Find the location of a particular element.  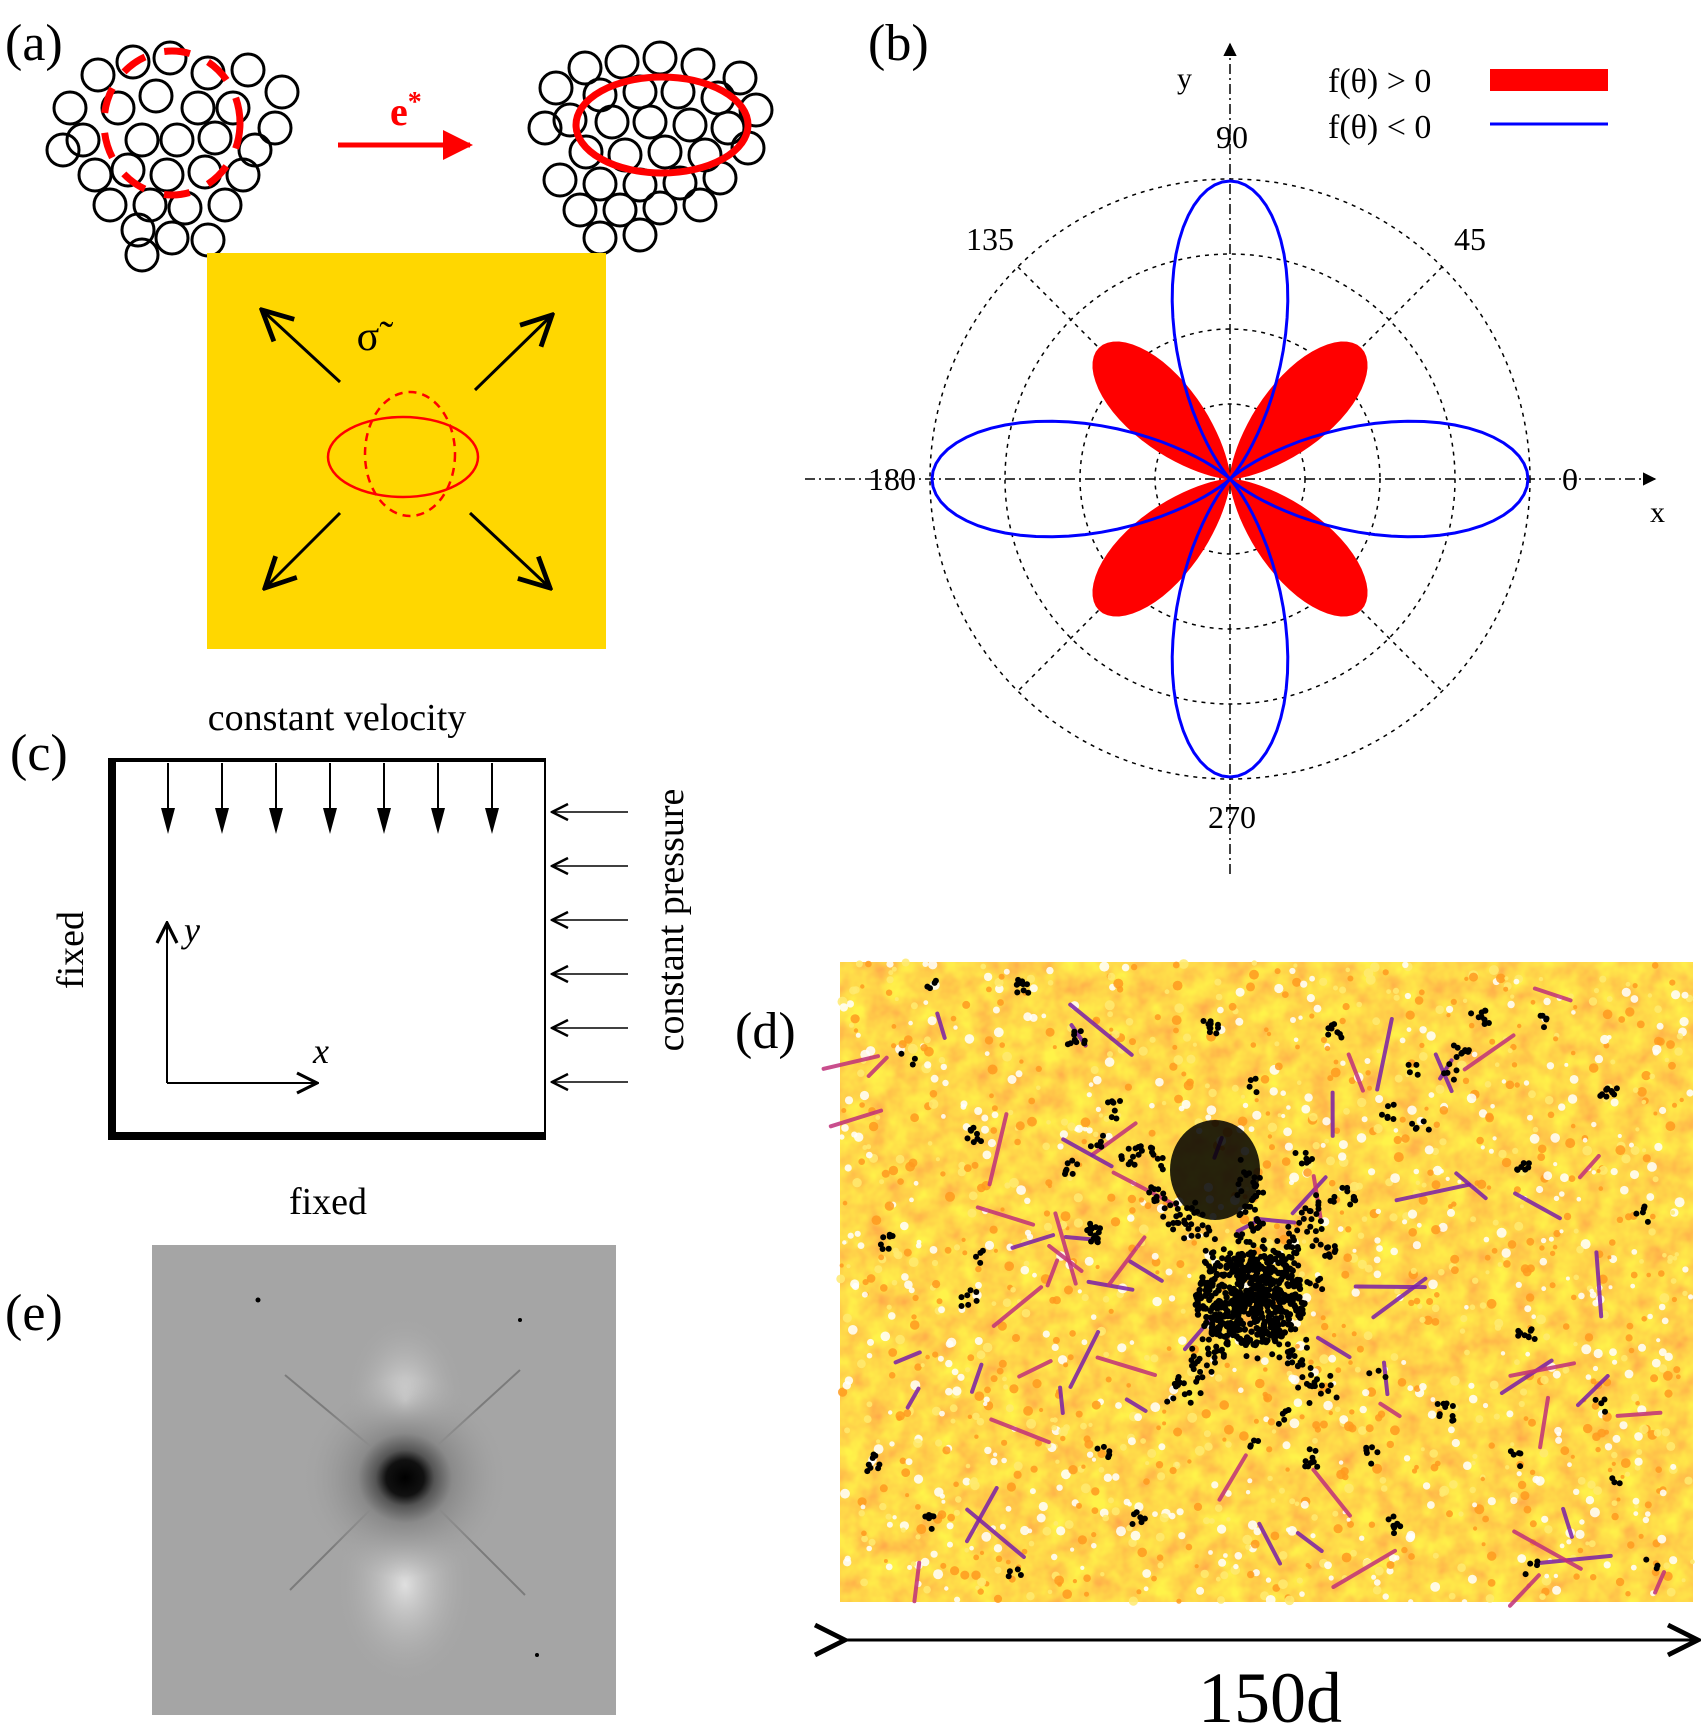

stress-arrow-upper-right is located at coordinates (512, 353).